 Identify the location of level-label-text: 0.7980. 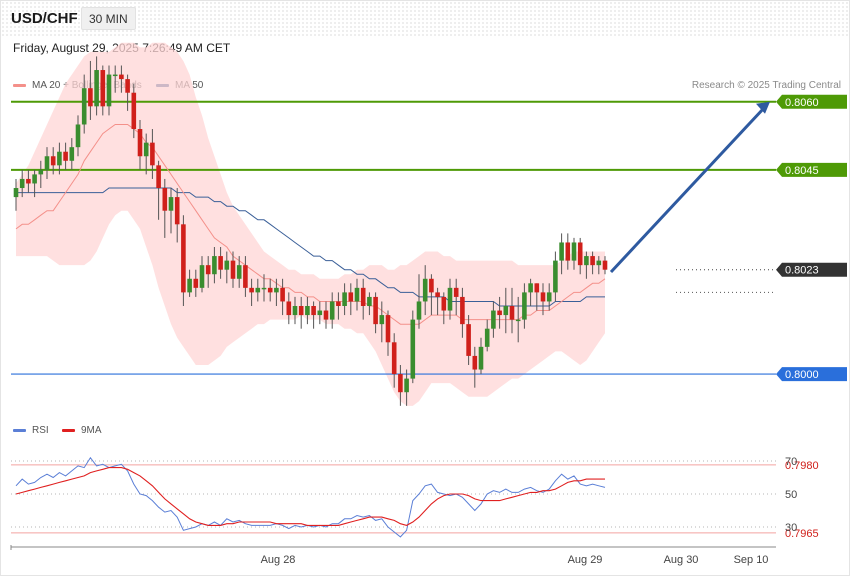
(802, 466).